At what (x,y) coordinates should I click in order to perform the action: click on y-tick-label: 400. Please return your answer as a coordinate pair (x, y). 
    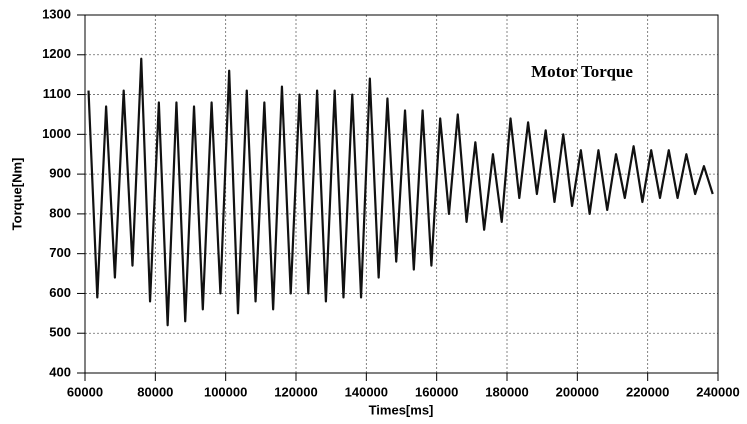
    Looking at the image, I should click on (60, 371).